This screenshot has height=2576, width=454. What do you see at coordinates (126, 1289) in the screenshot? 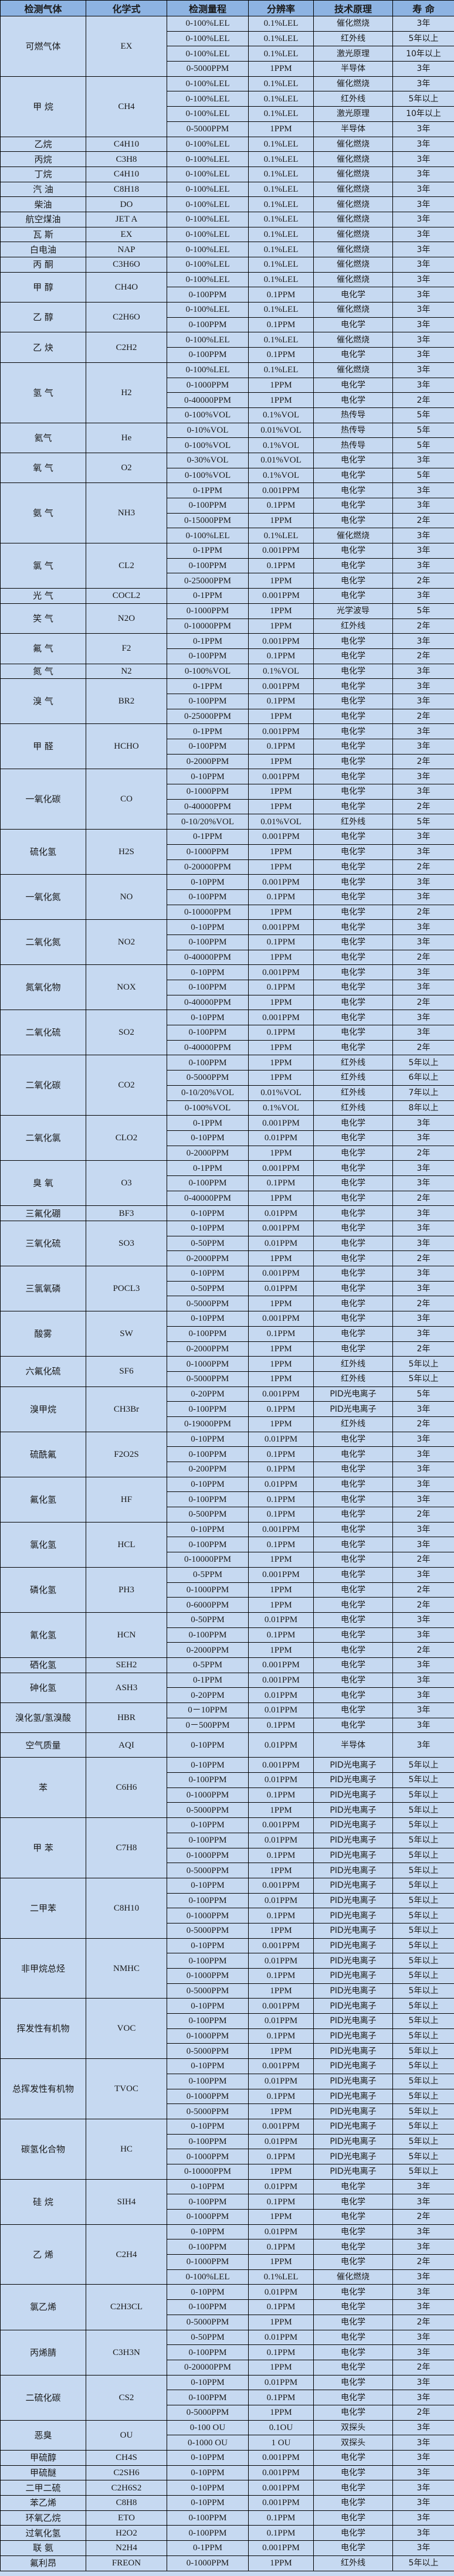
I see `formula-cell: POCL3` at bounding box center [126, 1289].